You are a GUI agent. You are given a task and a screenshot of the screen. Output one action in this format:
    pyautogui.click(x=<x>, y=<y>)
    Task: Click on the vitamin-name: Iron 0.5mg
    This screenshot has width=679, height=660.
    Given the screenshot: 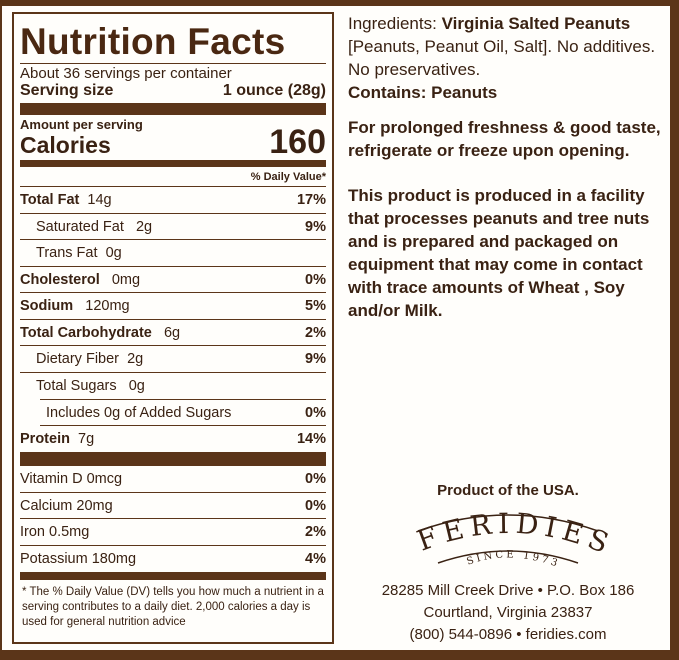 What is the action you would take?
    pyautogui.click(x=55, y=532)
    